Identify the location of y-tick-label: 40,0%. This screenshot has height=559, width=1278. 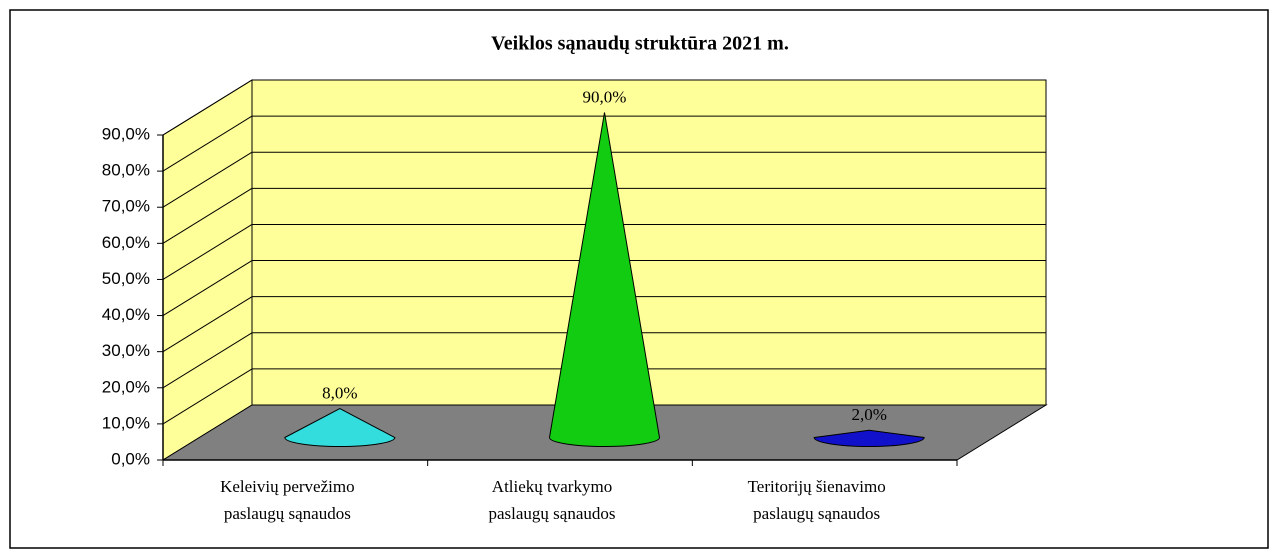
(126, 314).